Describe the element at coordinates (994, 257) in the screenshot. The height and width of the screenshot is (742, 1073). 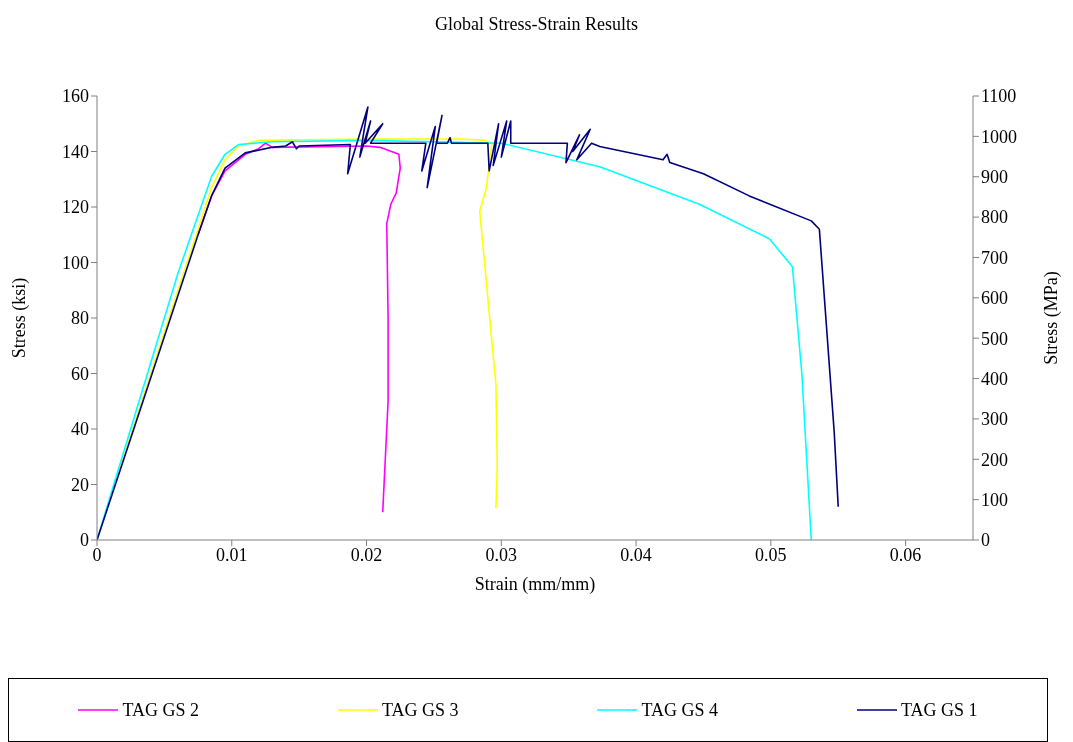
I see `y2-tick-label: 700` at that location.